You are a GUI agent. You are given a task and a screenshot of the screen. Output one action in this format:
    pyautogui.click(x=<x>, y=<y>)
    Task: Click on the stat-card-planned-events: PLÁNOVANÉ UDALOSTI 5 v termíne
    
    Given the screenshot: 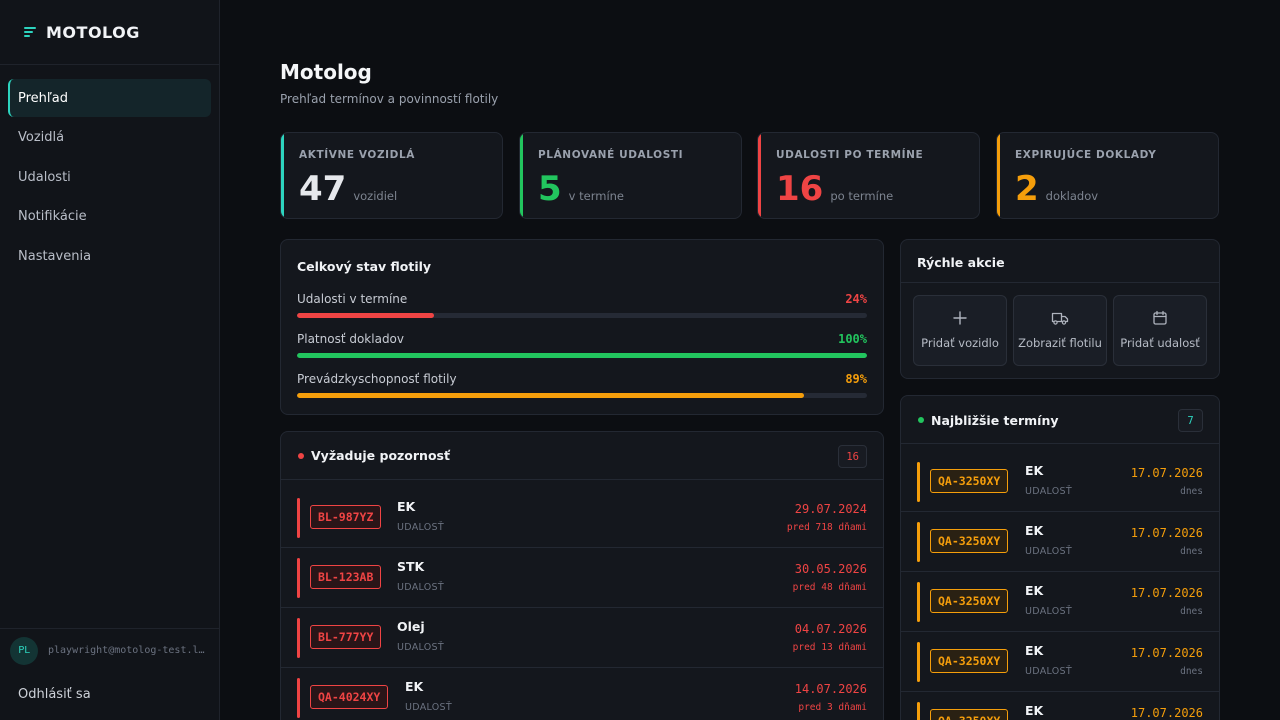 What is the action you would take?
    pyautogui.click(x=630, y=175)
    